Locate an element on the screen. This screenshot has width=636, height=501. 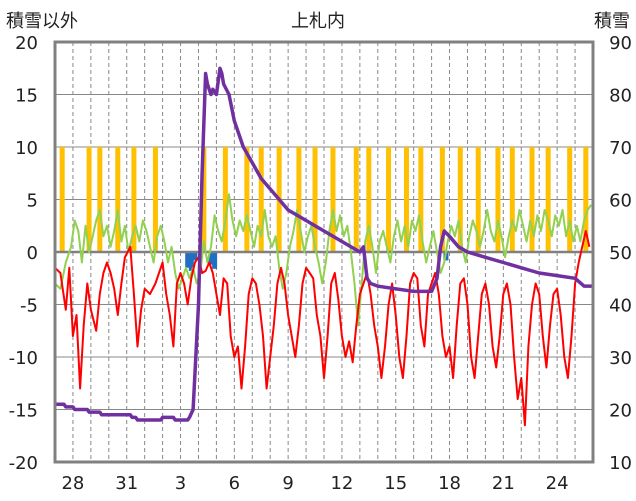
left-axis-label: 積雪以外 is located at coordinates (42, 21).